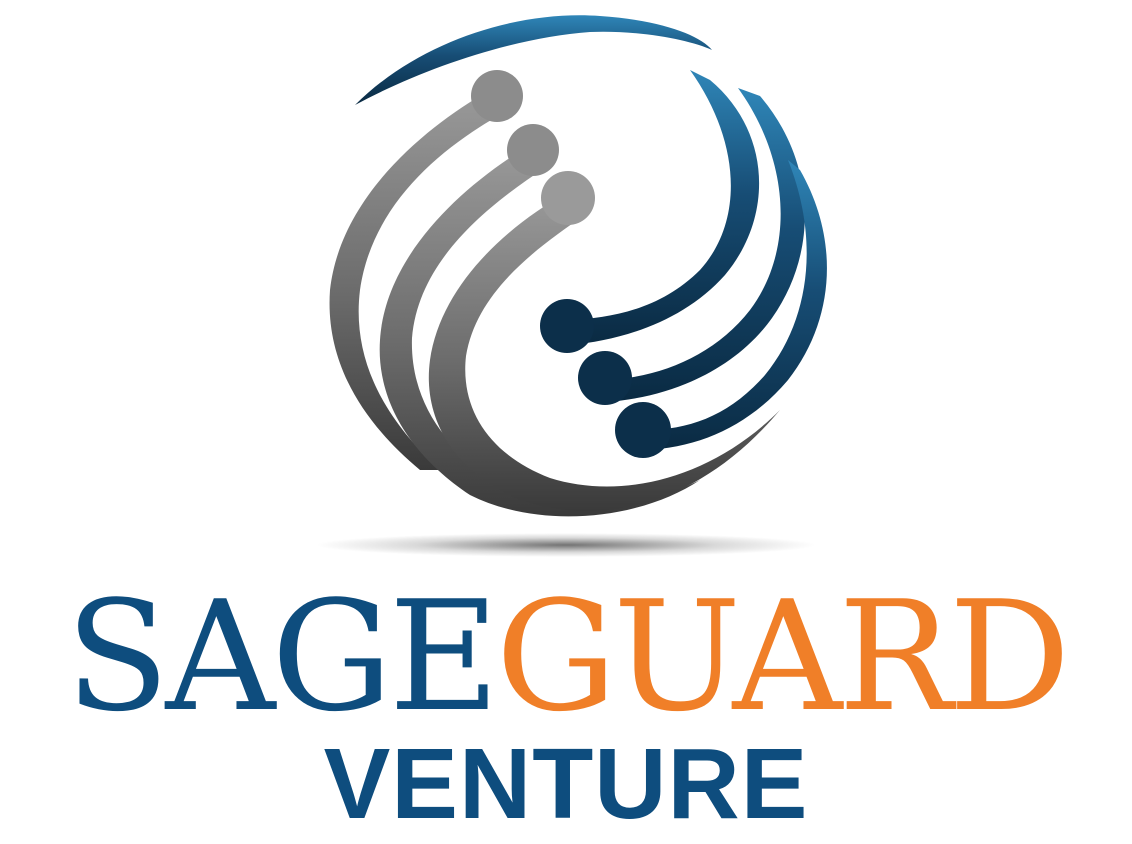  I want to click on brand-word-guard: GUARD, so click(783, 656).